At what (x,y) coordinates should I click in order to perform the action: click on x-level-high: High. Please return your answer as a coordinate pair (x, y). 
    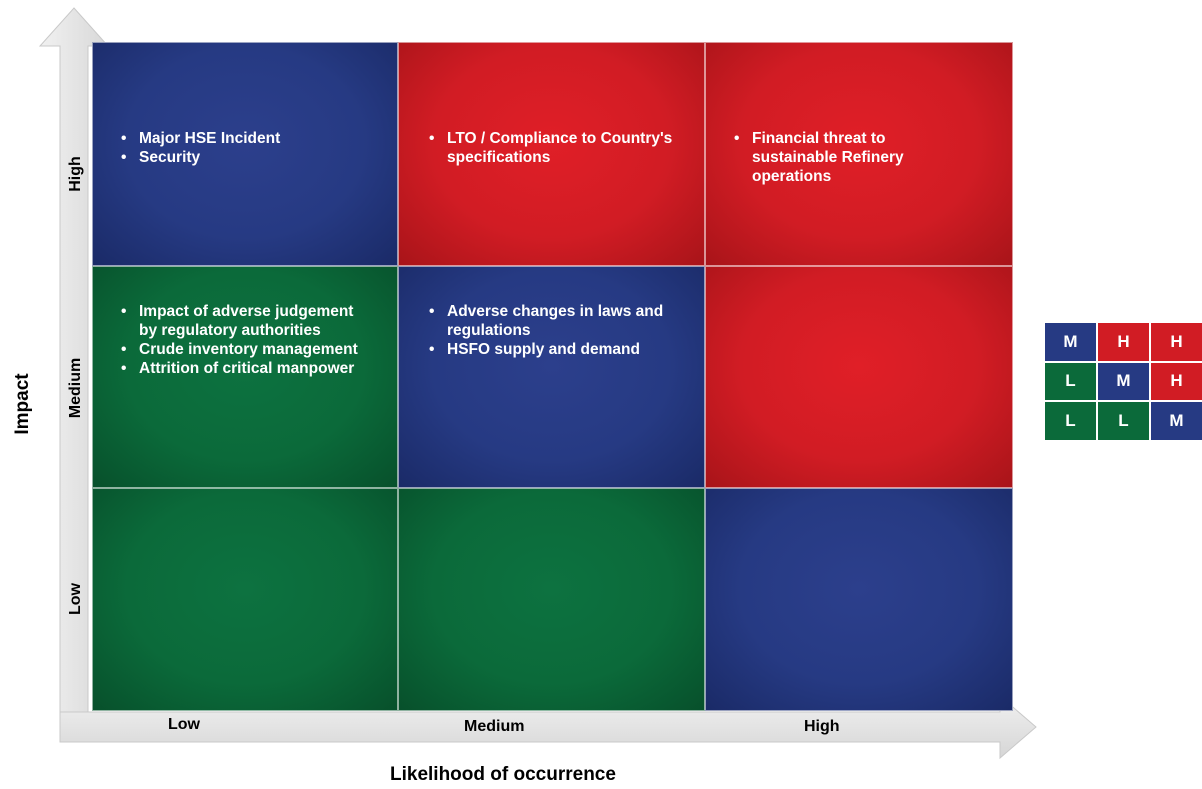
    Looking at the image, I should click on (822, 726).